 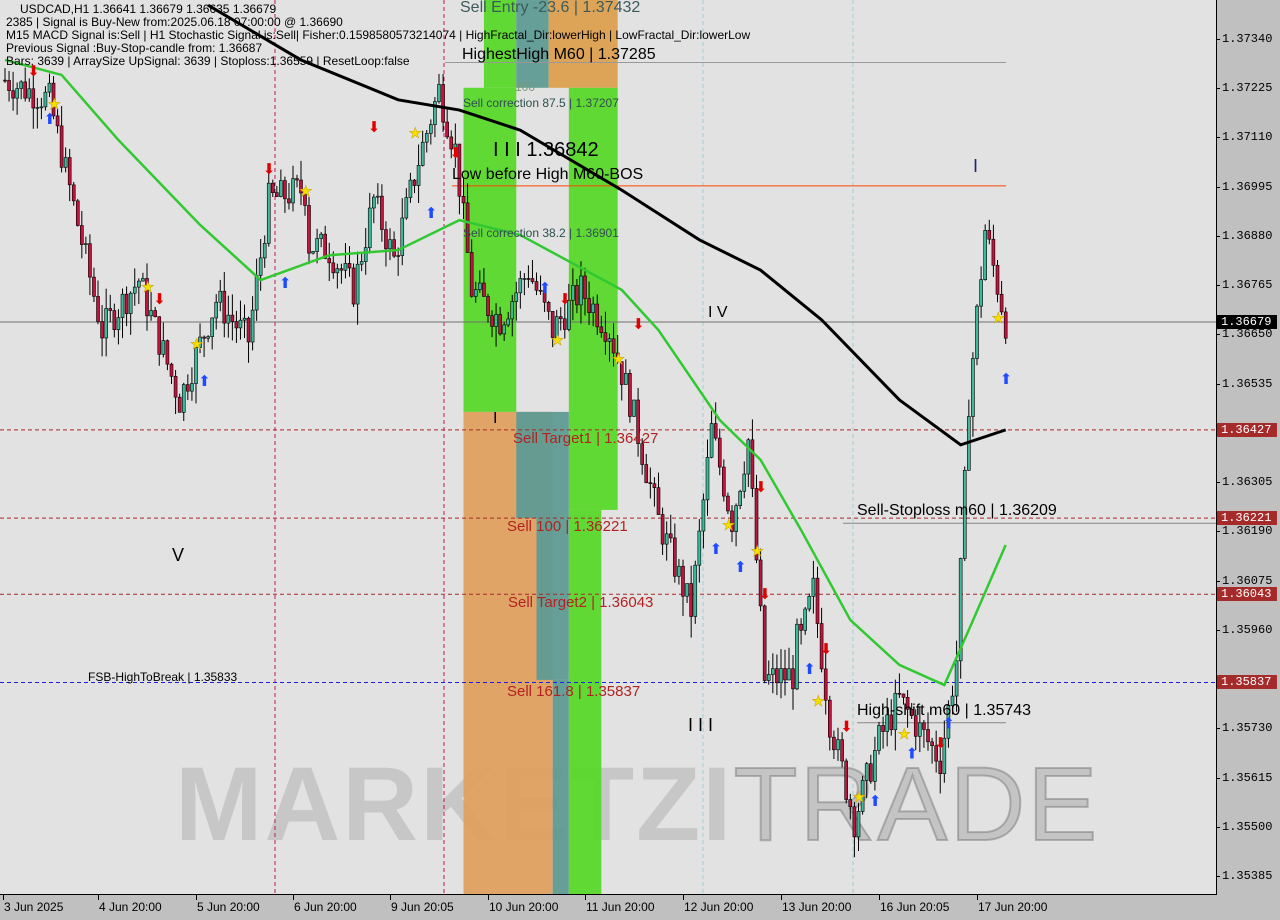 What do you see at coordinates (1247, 186) in the screenshot?
I see `price-tick-label: 1.36995` at bounding box center [1247, 186].